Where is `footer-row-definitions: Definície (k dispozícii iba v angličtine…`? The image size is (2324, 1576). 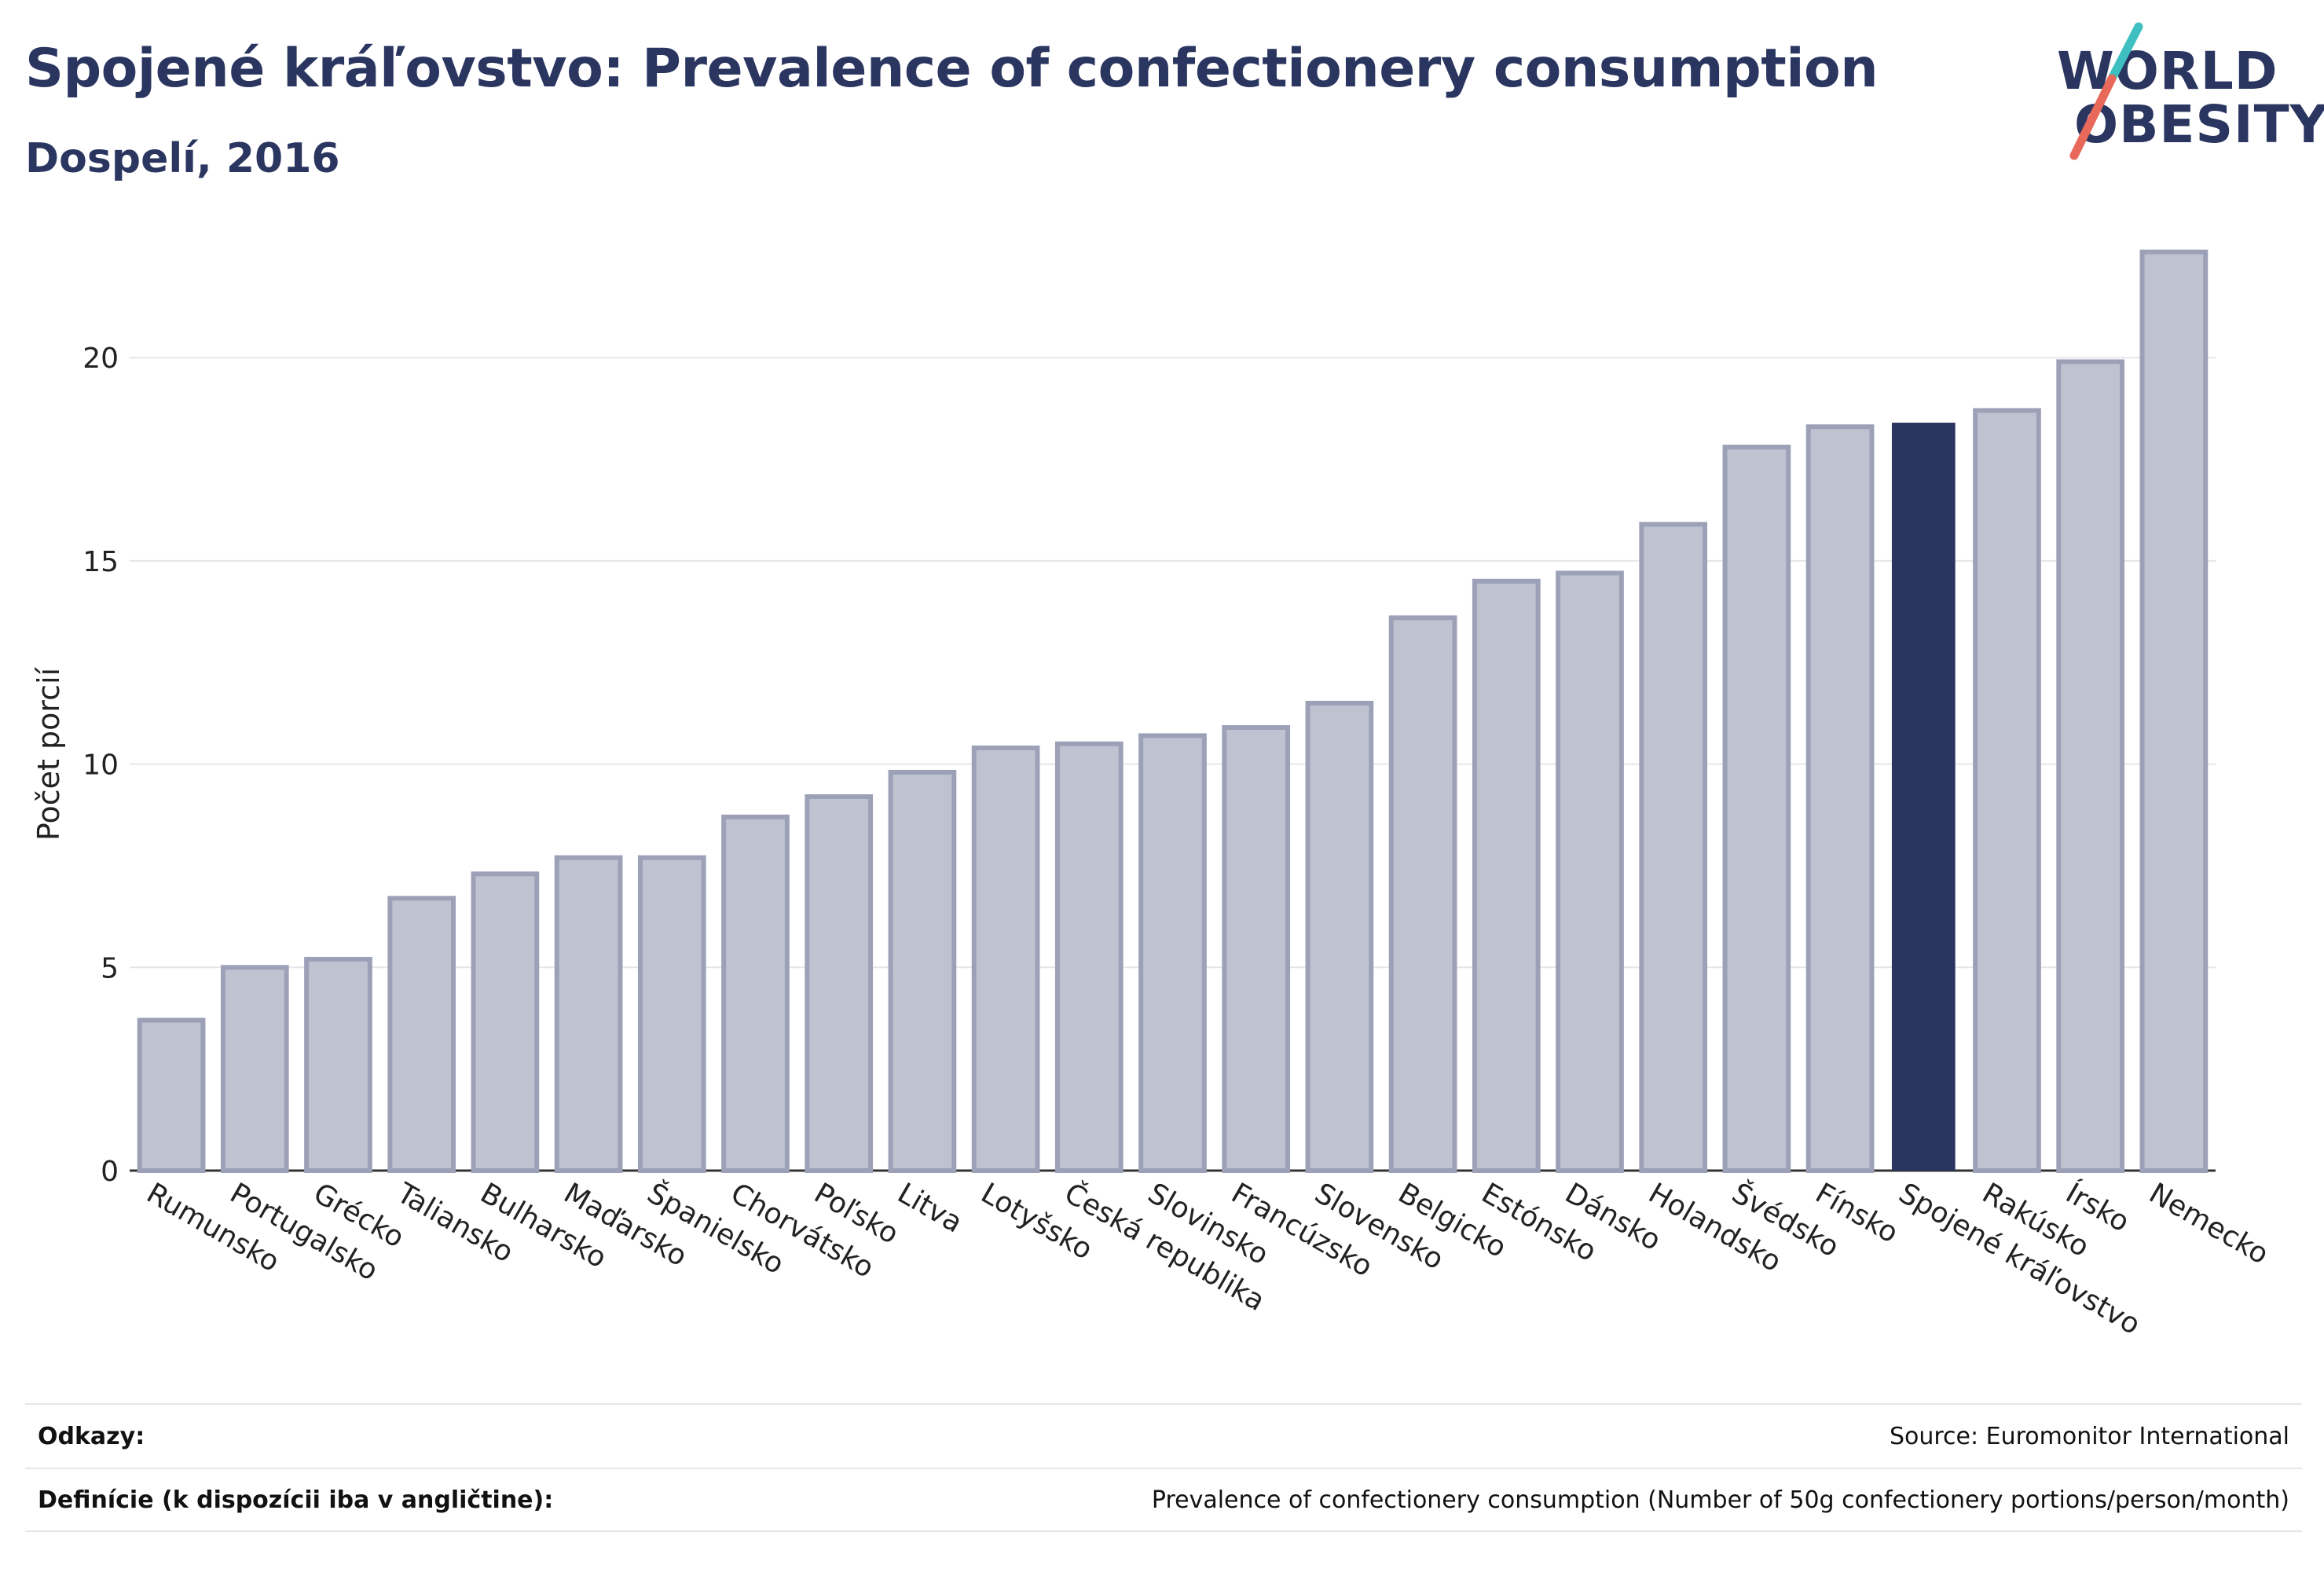
footer-row-definitions: Definície (k dispozícii iba v angličtine… is located at coordinates (1163, 1500).